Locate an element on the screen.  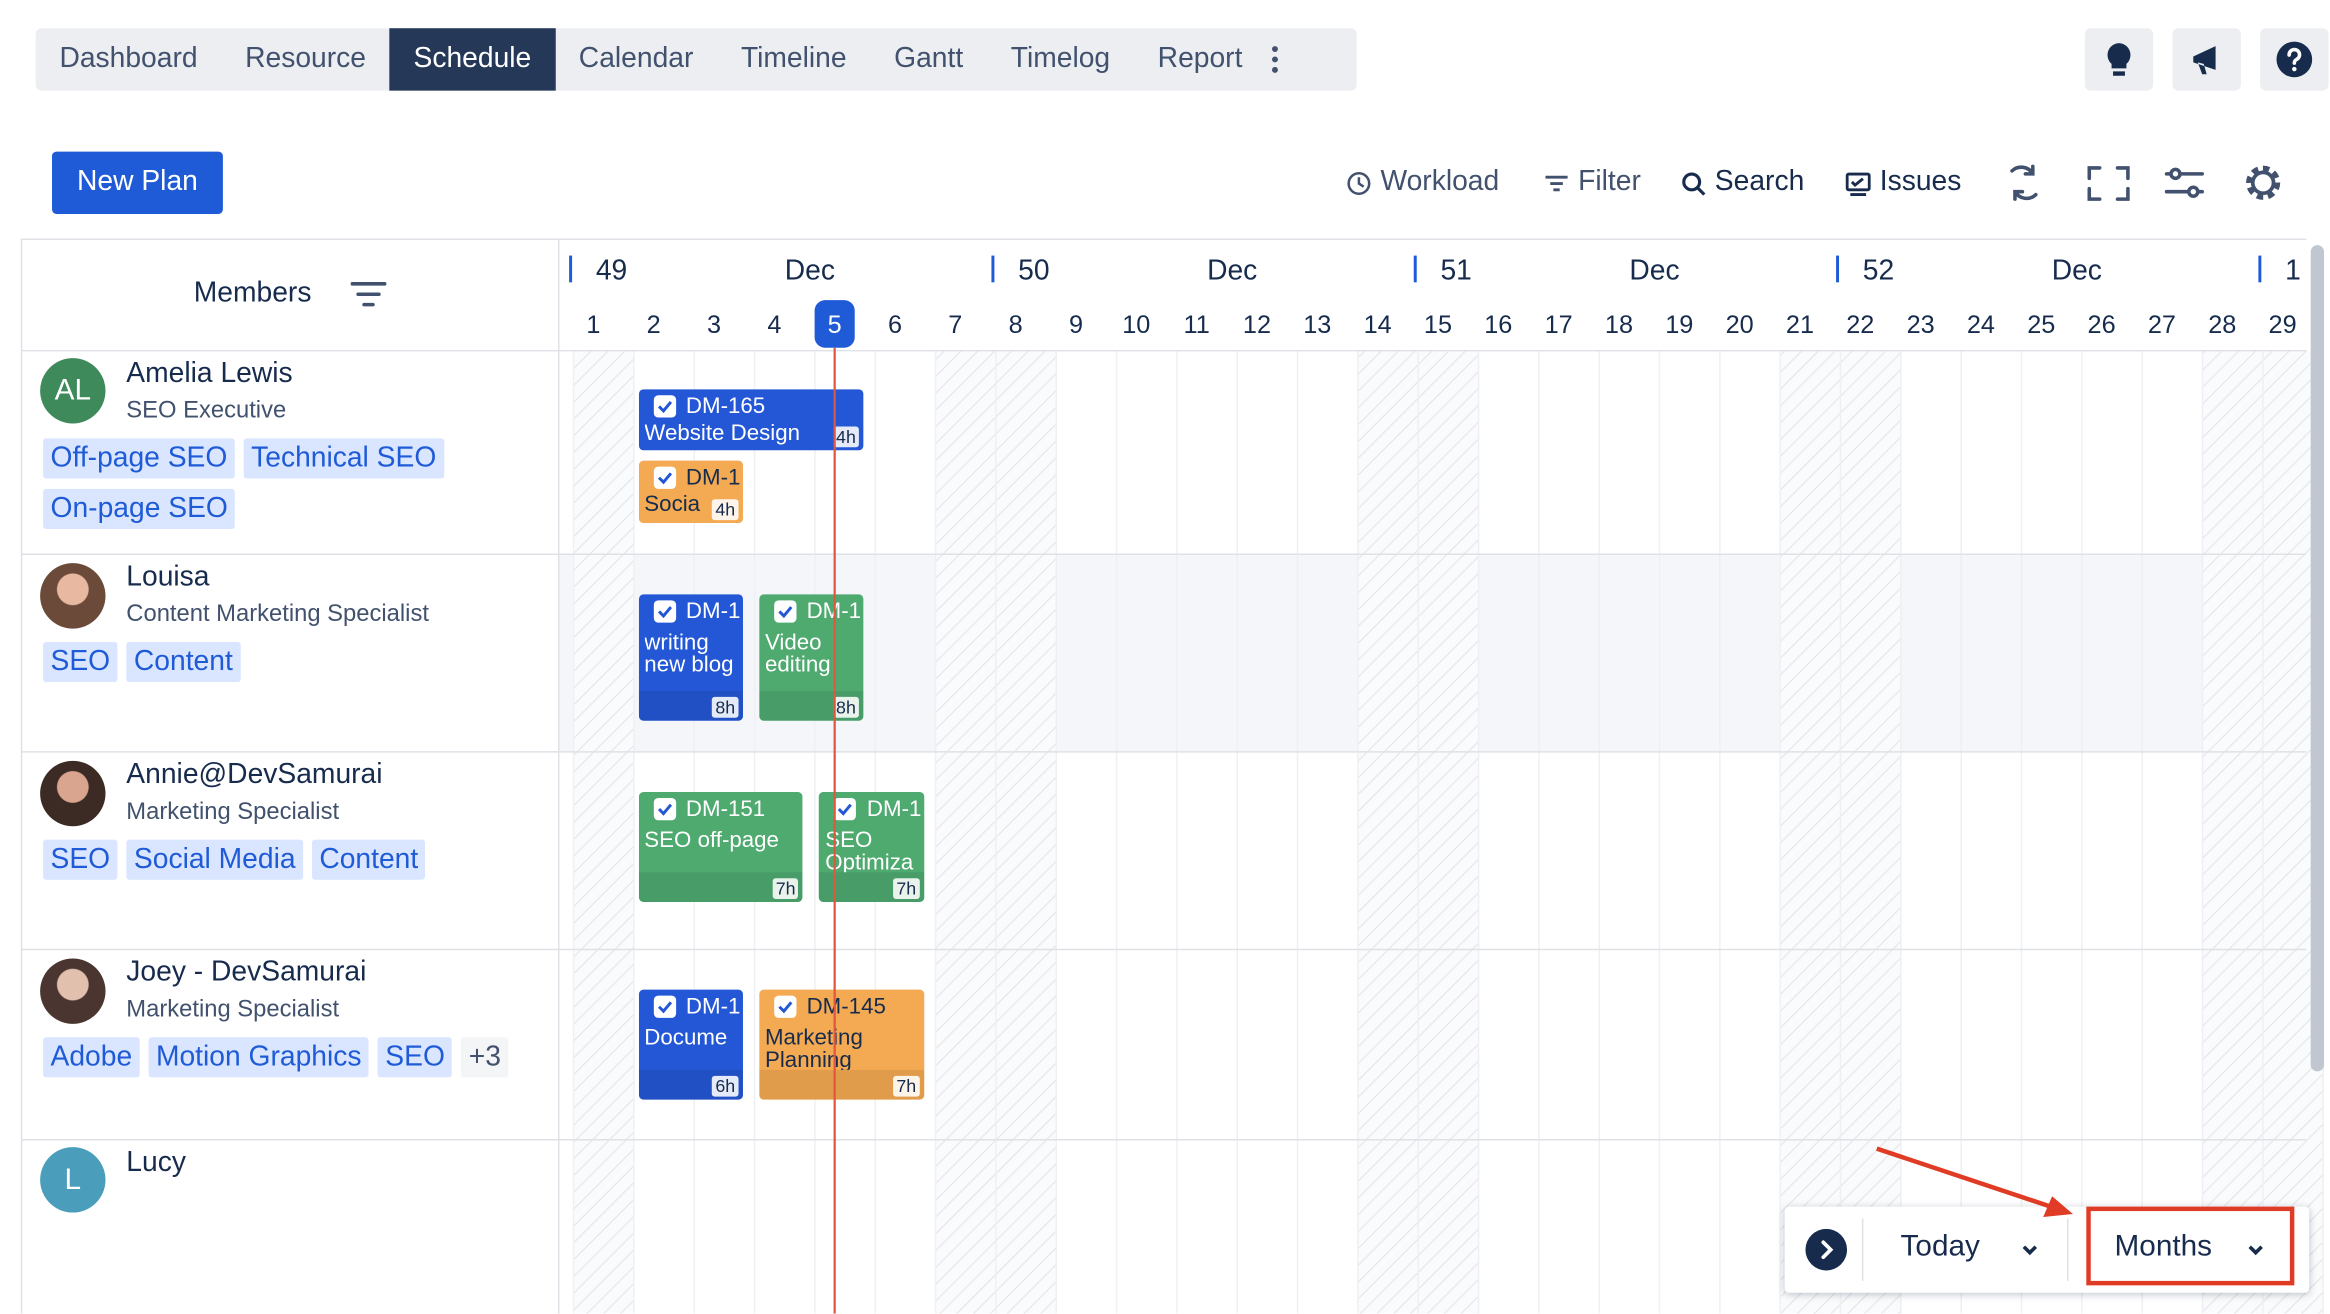
toolbar-icons is located at coordinates (2145, 182).